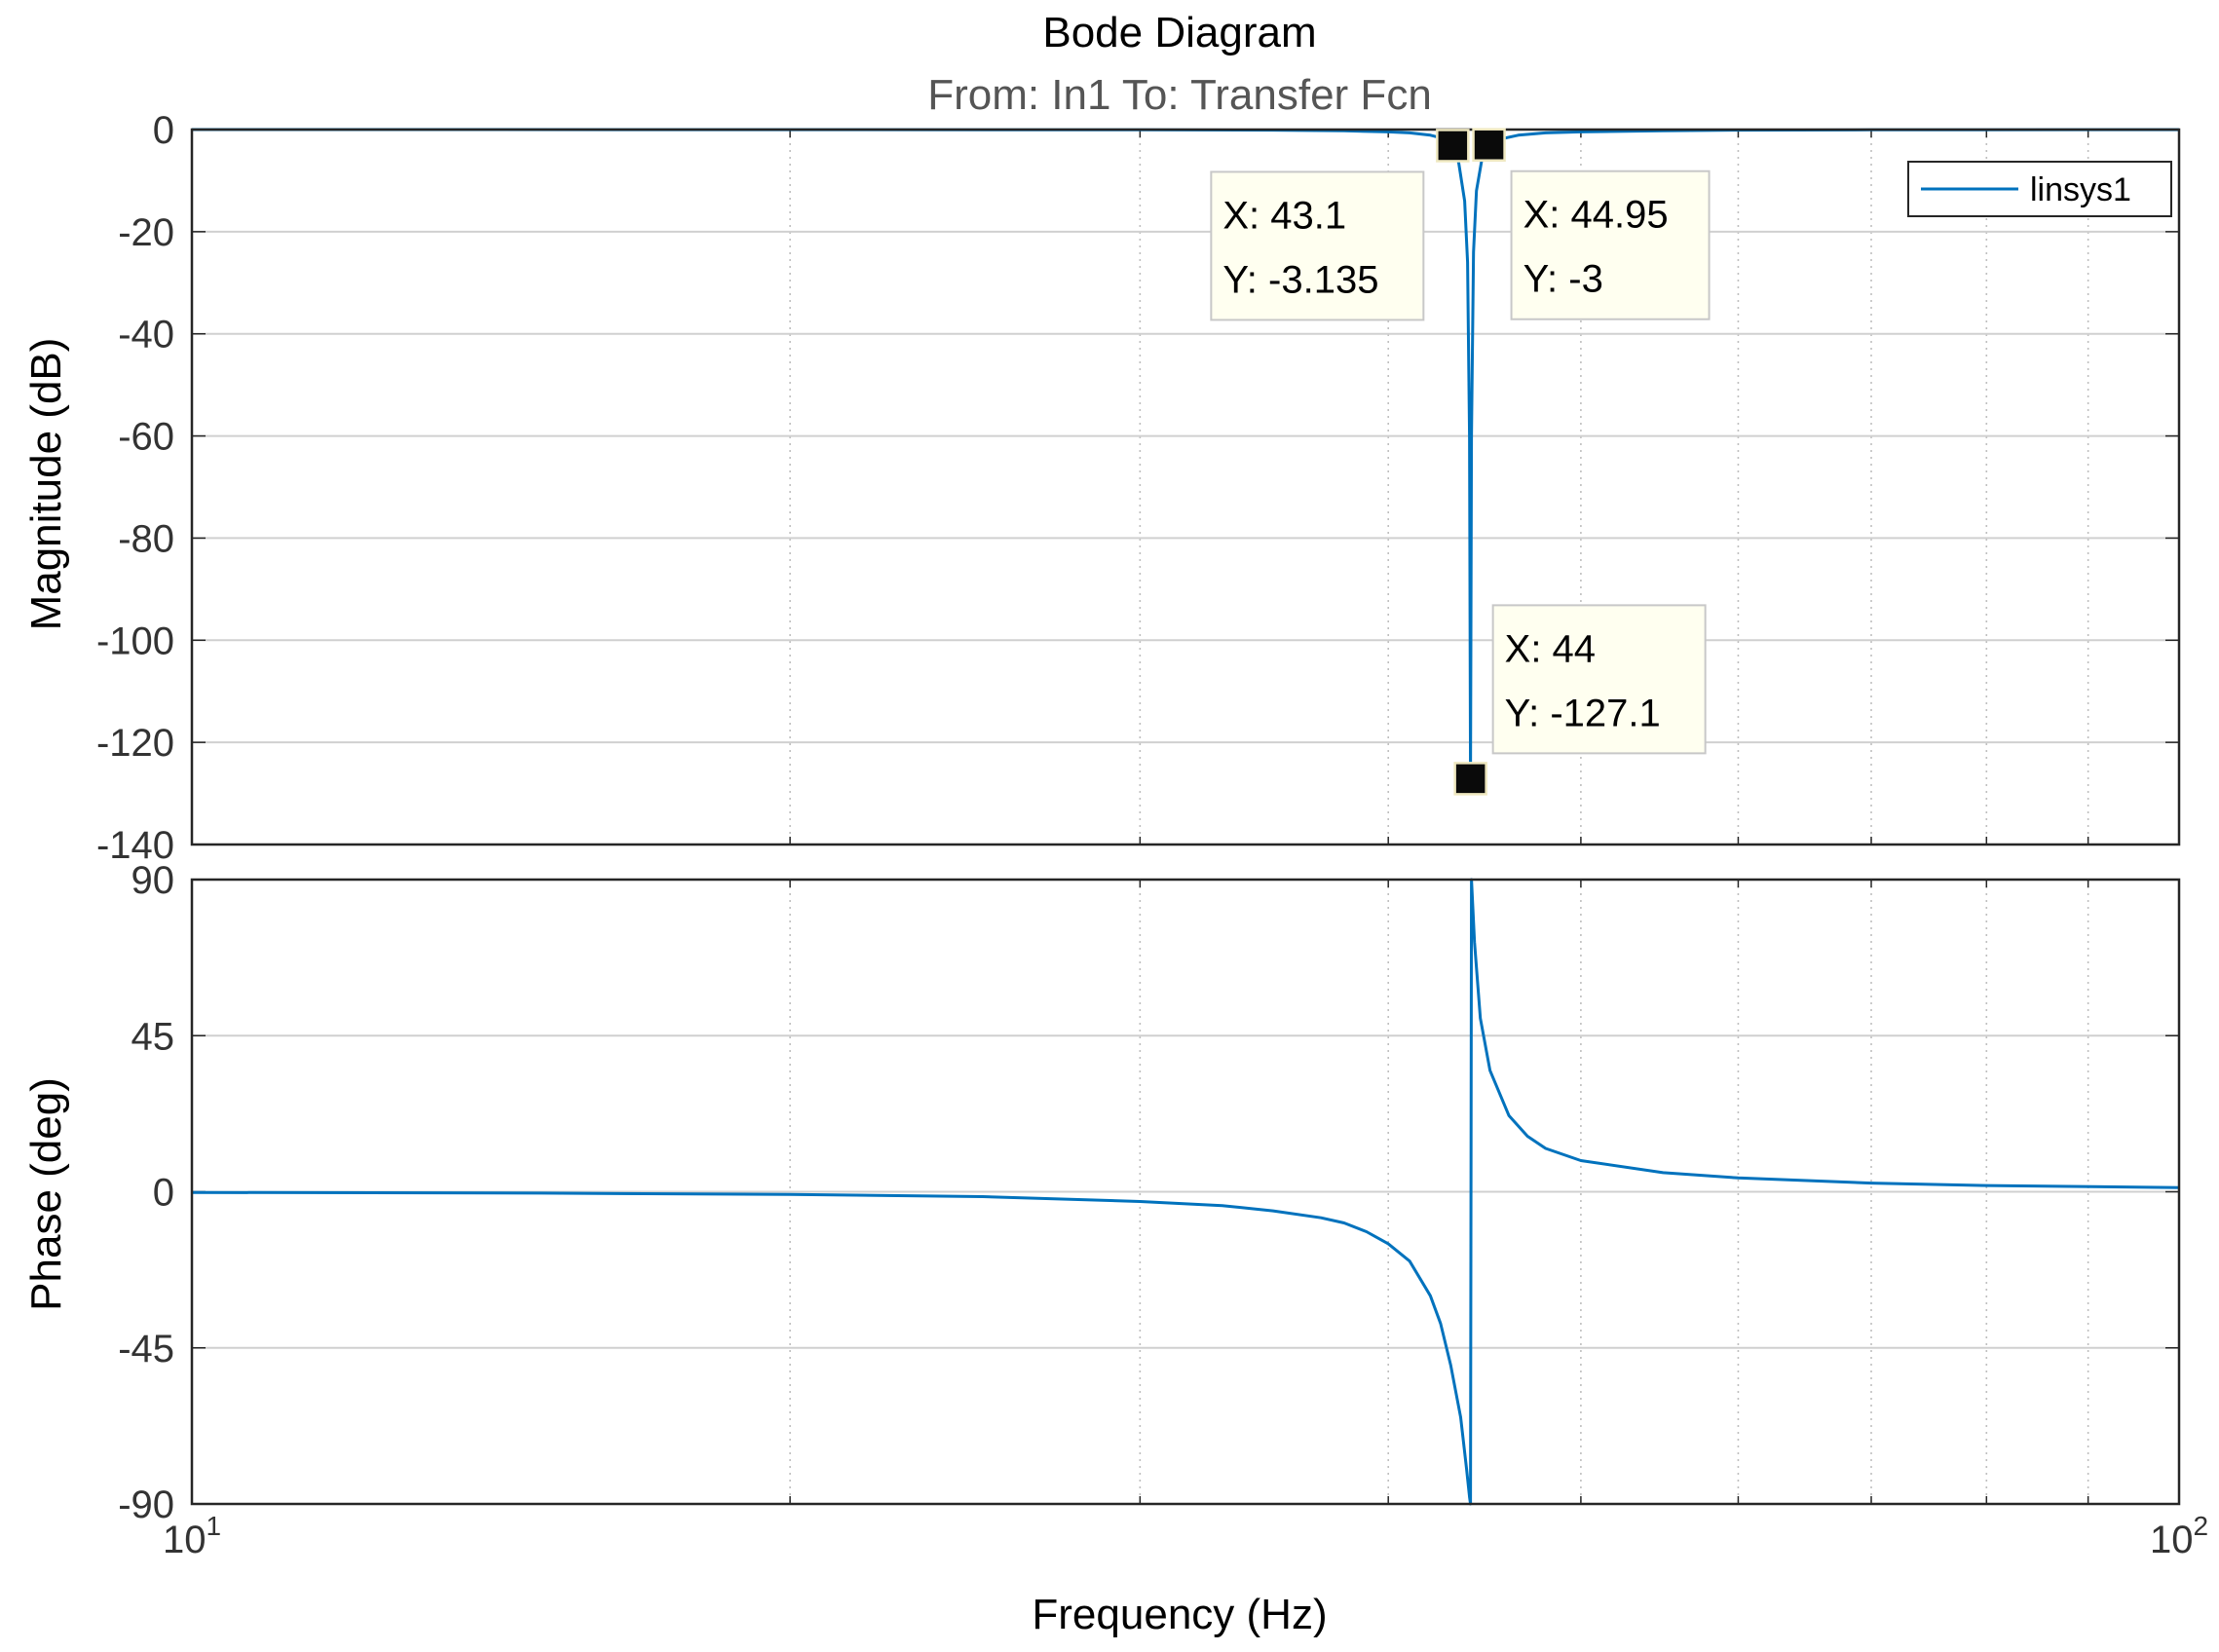 The width and height of the screenshot is (2219, 1652). I want to click on magnitude-tick-label: -140, so click(135, 845).